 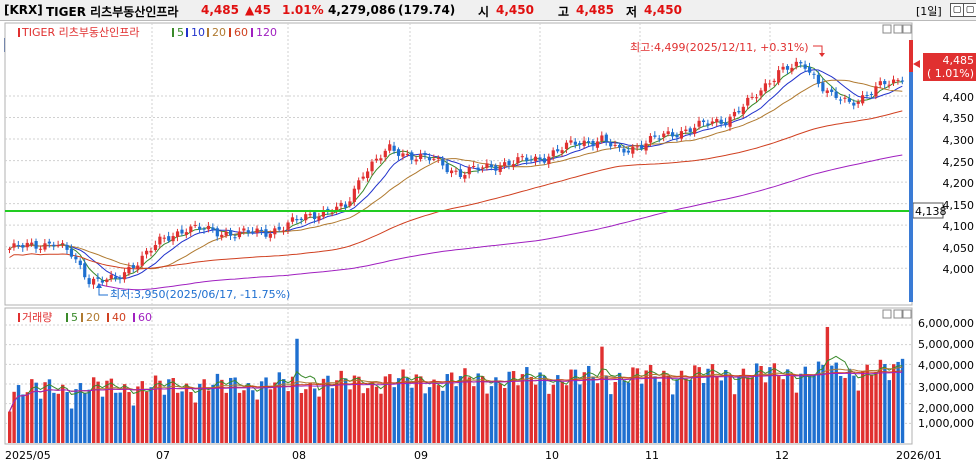 I want to click on maximize-icon: ▢, so click(x=969, y=10).